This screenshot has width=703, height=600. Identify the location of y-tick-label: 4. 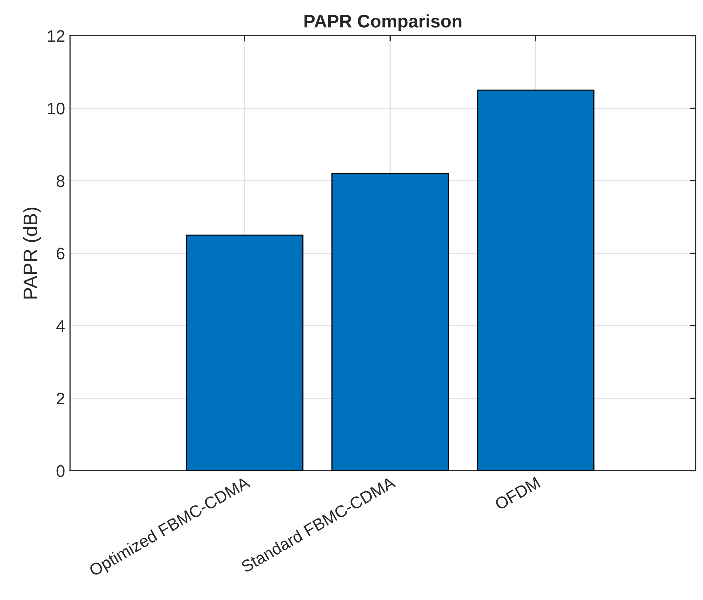
(60, 326).